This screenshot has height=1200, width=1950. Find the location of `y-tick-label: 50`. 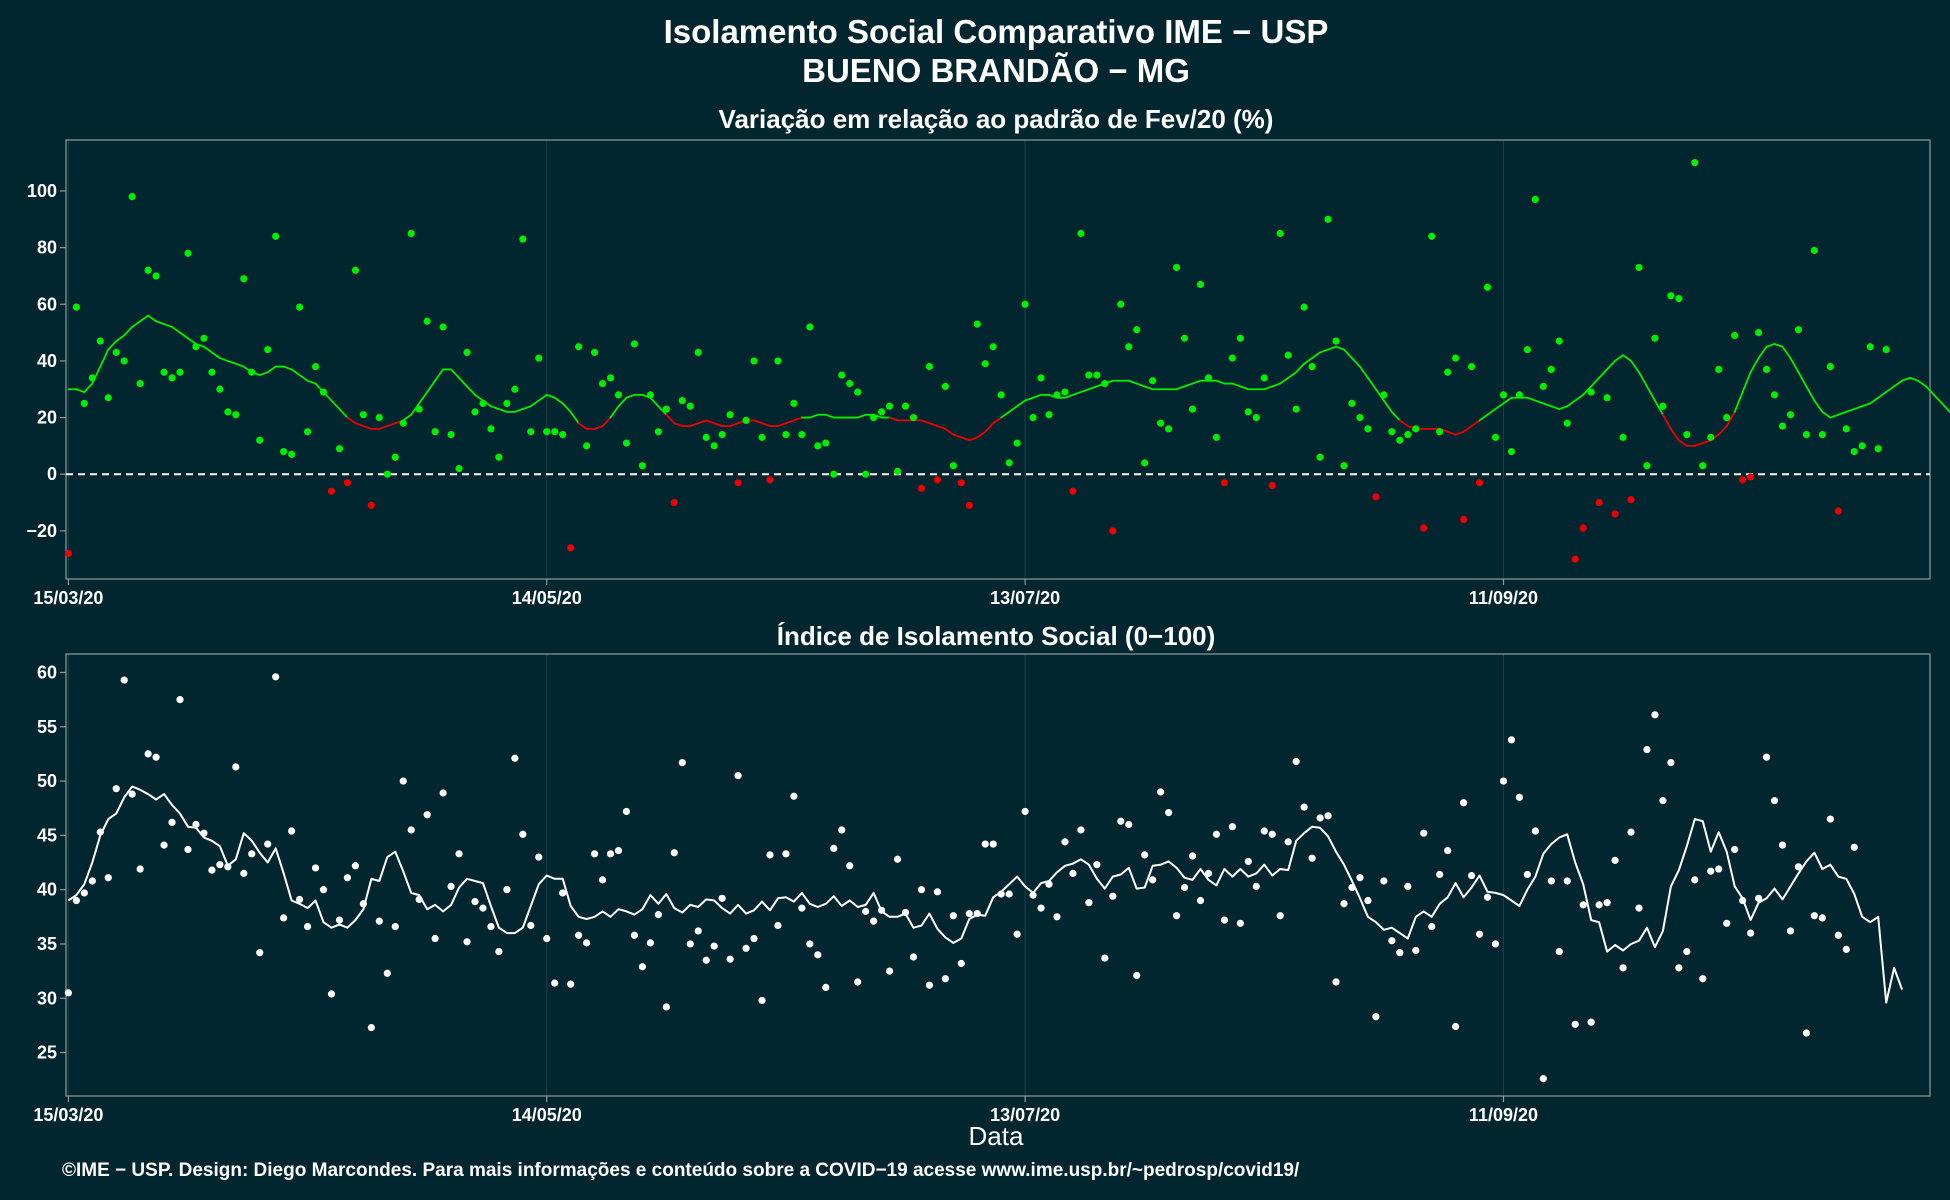

y-tick-label: 50 is located at coordinates (47, 781).